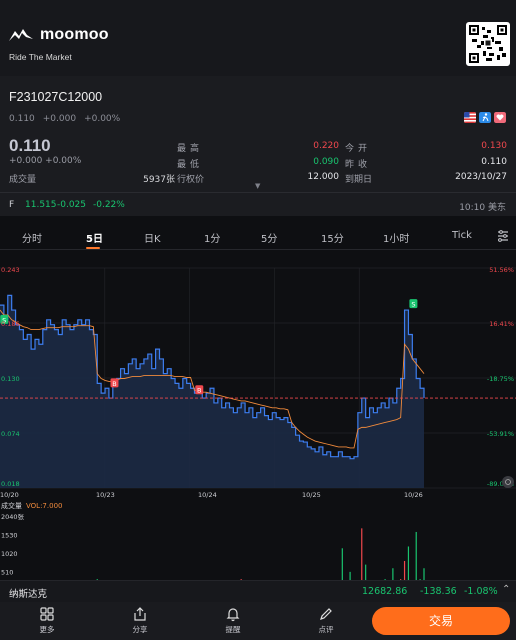 This screenshot has height=640, width=516. I want to click on pct-small: +0.00%, so click(102, 119).